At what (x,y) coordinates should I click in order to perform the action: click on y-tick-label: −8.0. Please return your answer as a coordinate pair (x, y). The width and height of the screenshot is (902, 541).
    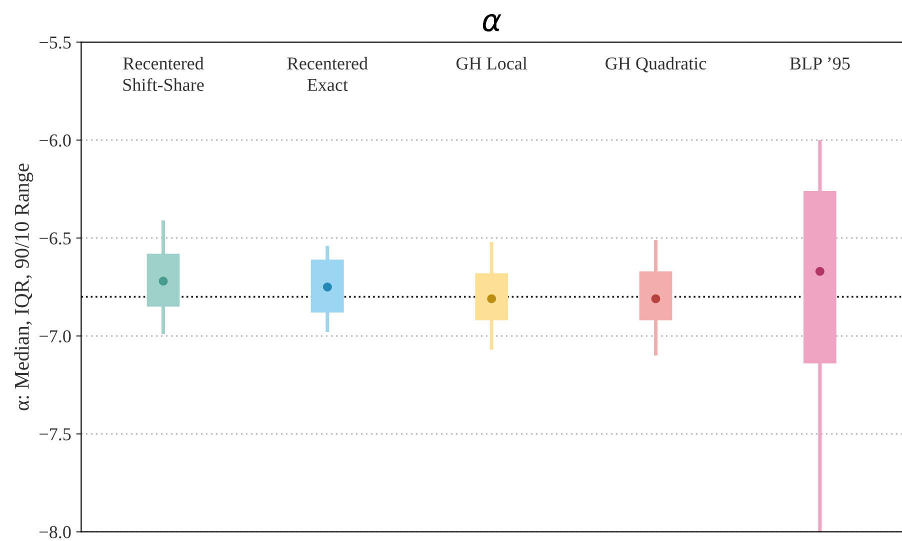
    Looking at the image, I should click on (55, 532).